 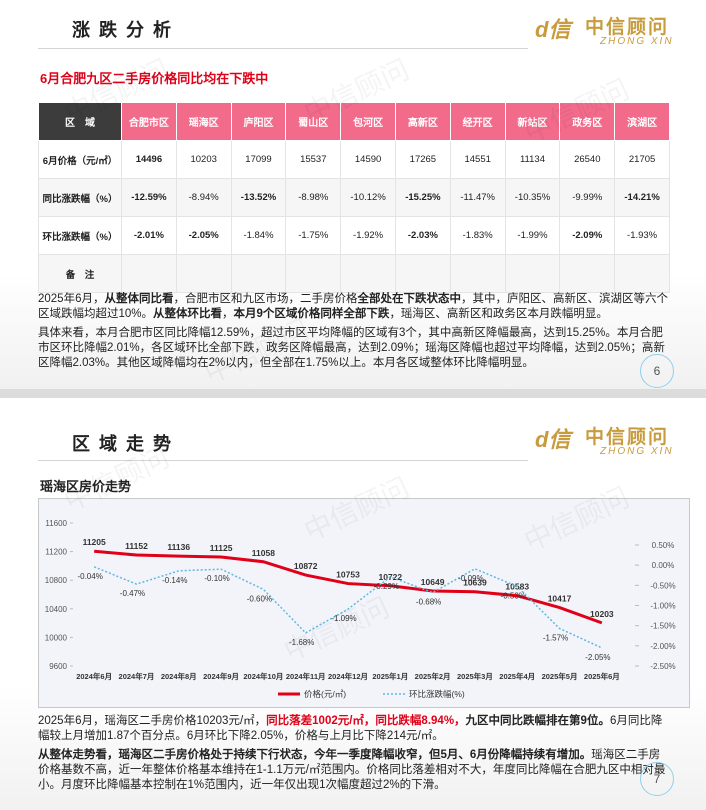 I want to click on table-cell: -1.83%, so click(x=477, y=235).